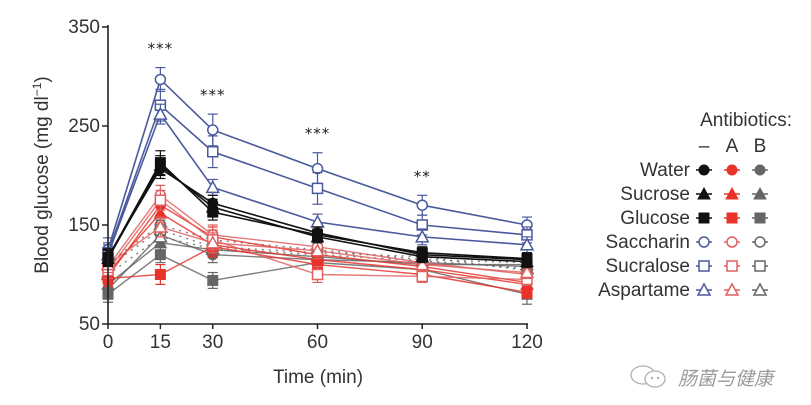 Image resolution: width=811 pixels, height=405 pixels. What do you see at coordinates (655, 194) in the screenshot?
I see `legend-row-label: Sucrose` at bounding box center [655, 194].